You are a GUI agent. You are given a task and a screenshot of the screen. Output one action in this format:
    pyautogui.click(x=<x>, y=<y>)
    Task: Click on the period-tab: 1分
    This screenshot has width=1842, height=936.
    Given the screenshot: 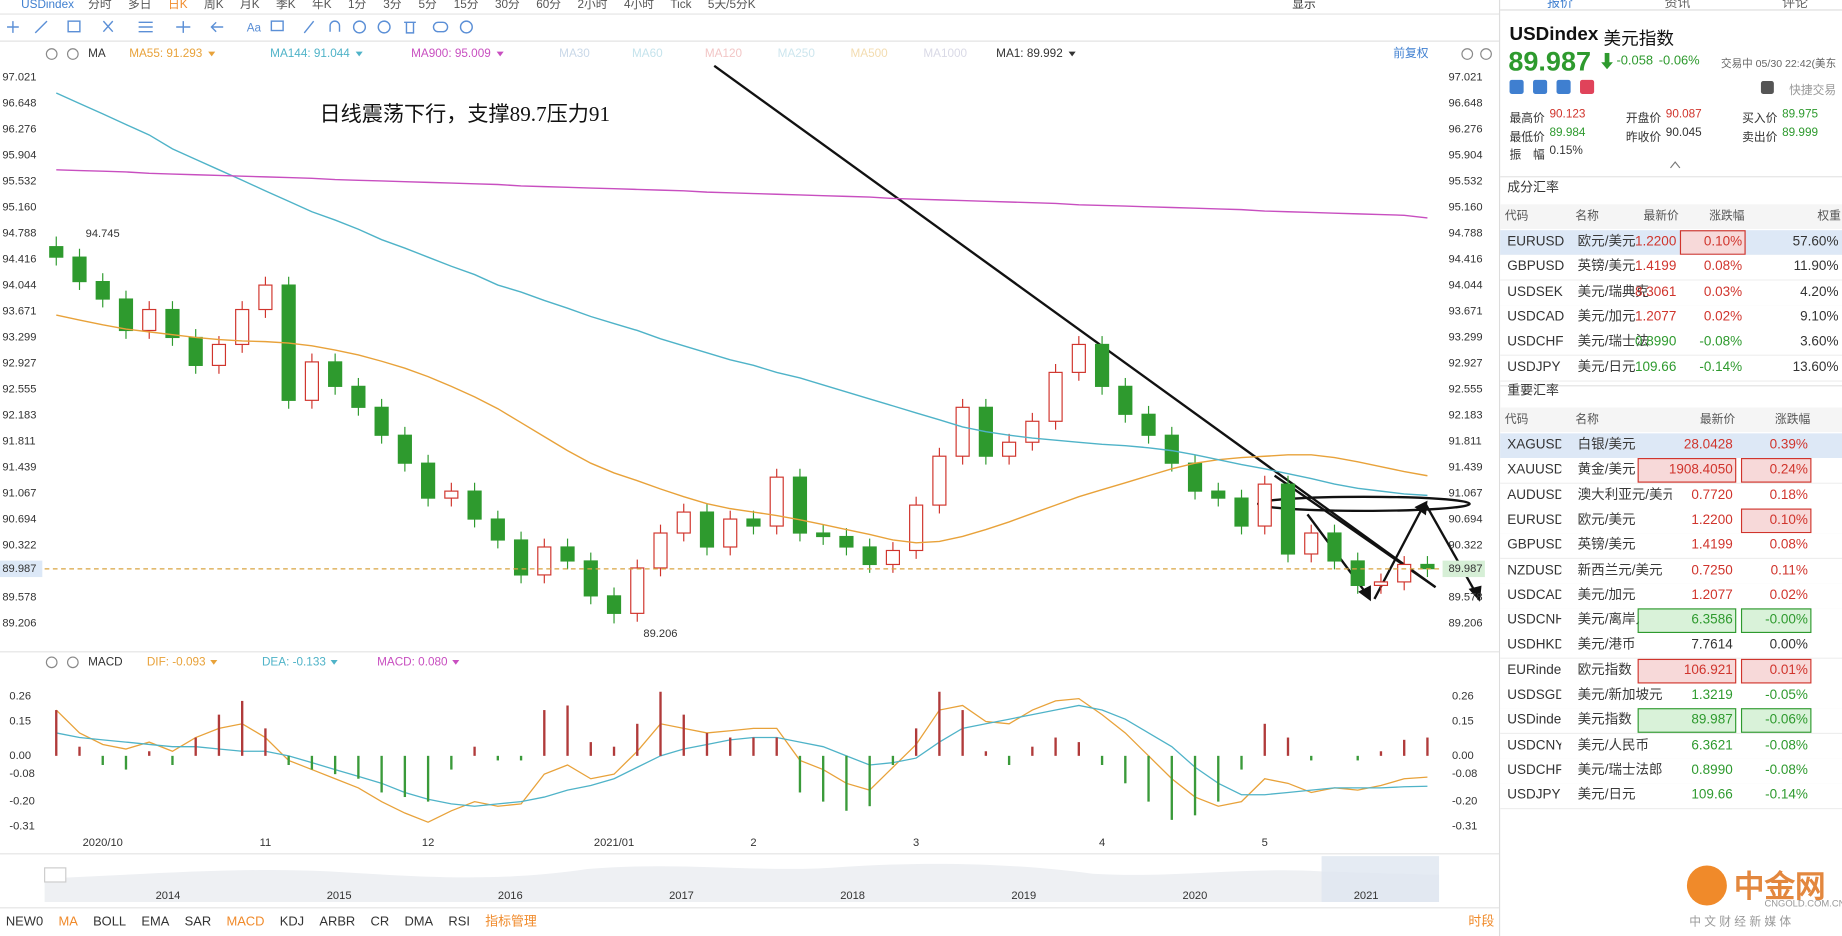 What is the action you would take?
    pyautogui.click(x=357, y=5)
    